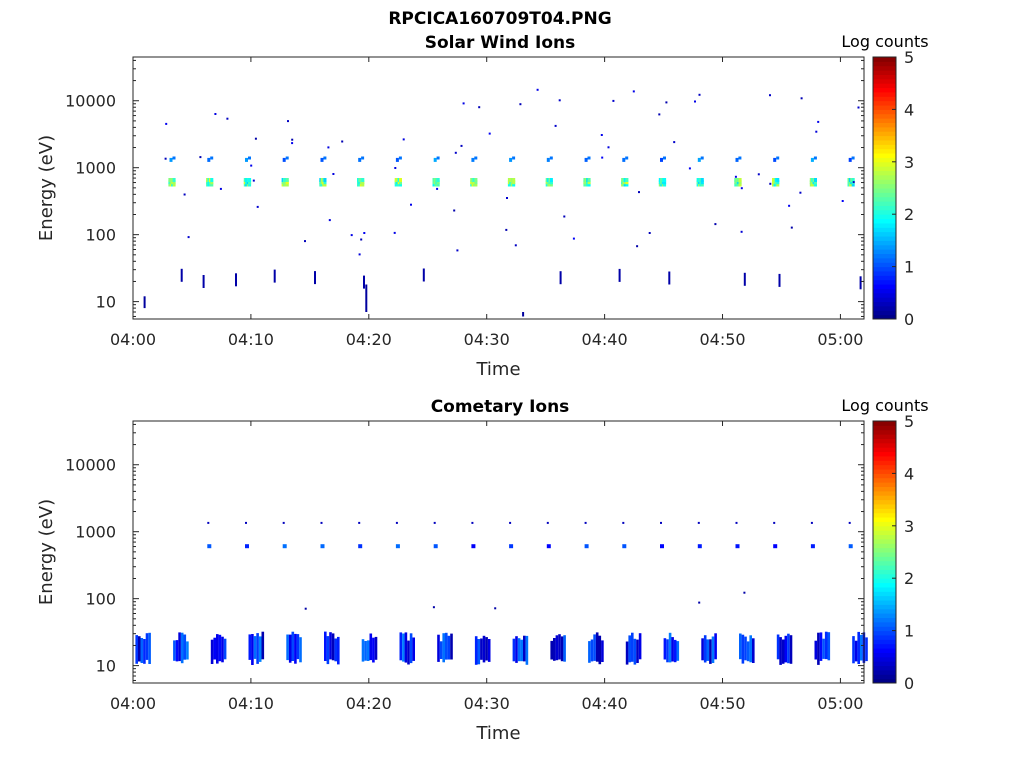 This screenshot has height=768, width=1024. I want to click on colorbar-label: Log counts, so click(884, 41).